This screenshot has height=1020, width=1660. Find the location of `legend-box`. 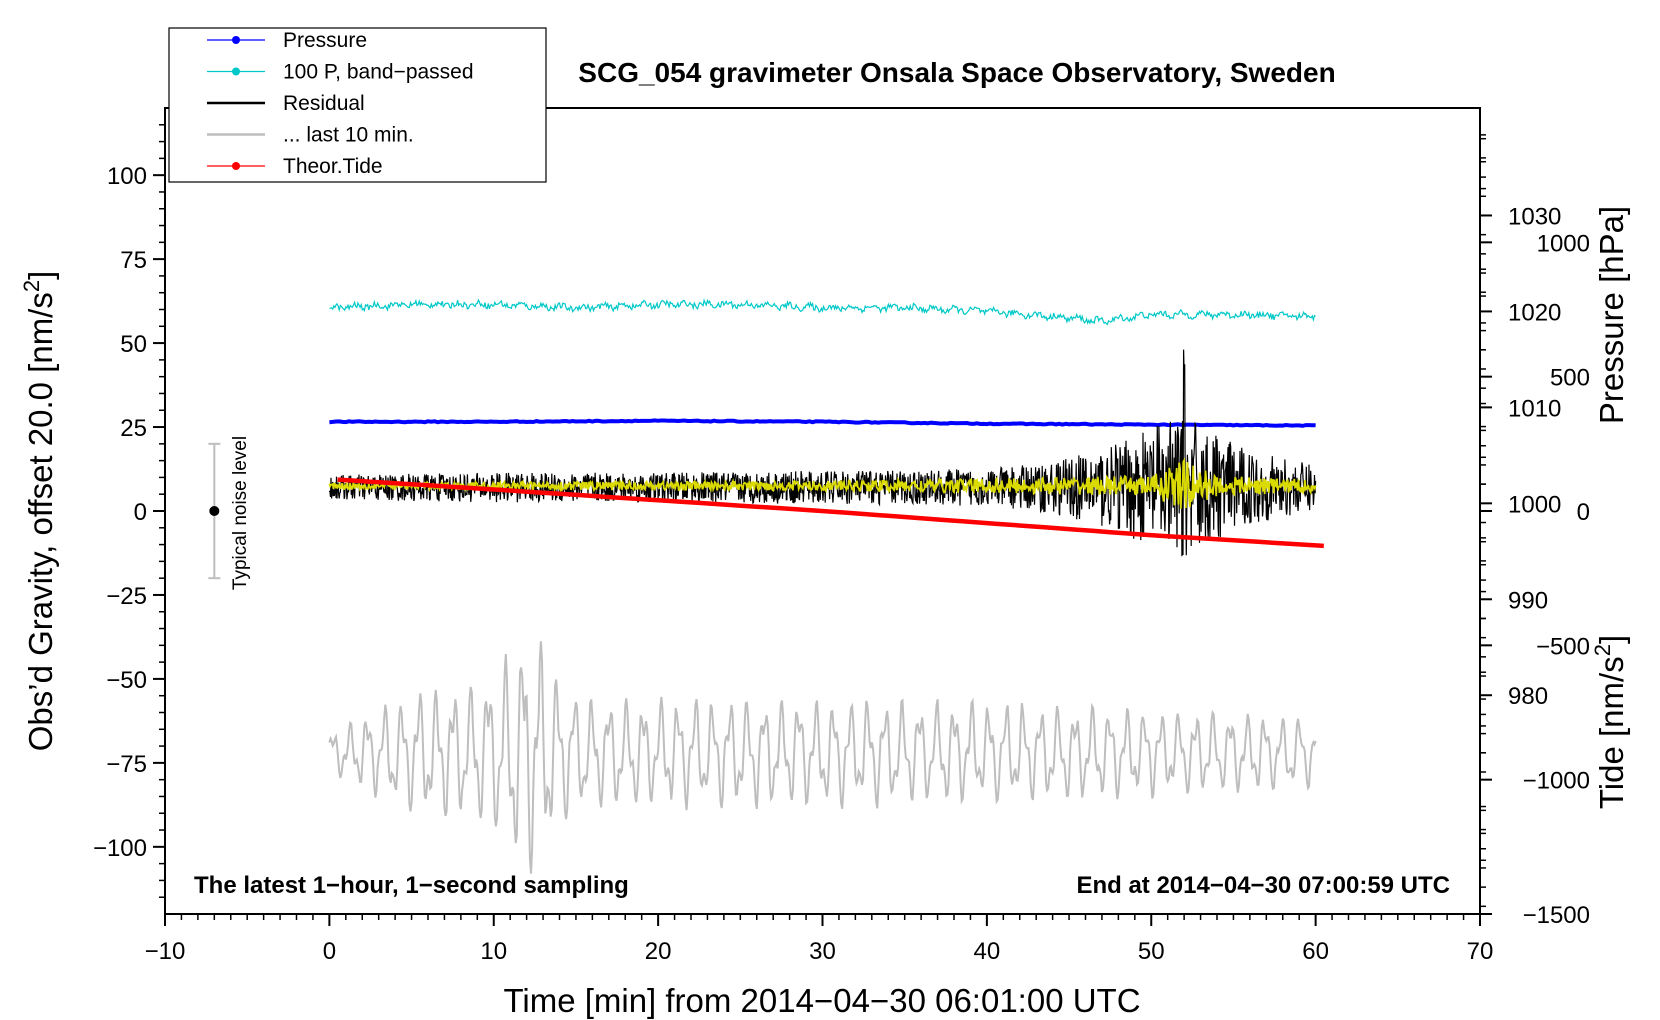

legend-box is located at coordinates (357, 105).